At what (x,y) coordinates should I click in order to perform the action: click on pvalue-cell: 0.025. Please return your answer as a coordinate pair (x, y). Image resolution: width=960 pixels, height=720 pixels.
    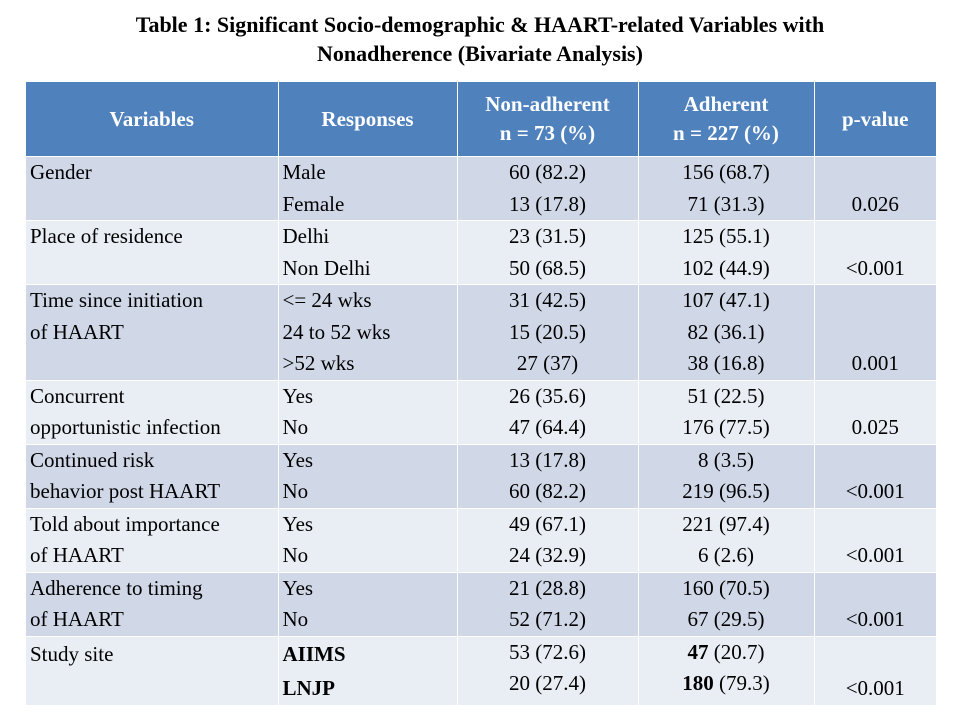
    Looking at the image, I should click on (875, 411).